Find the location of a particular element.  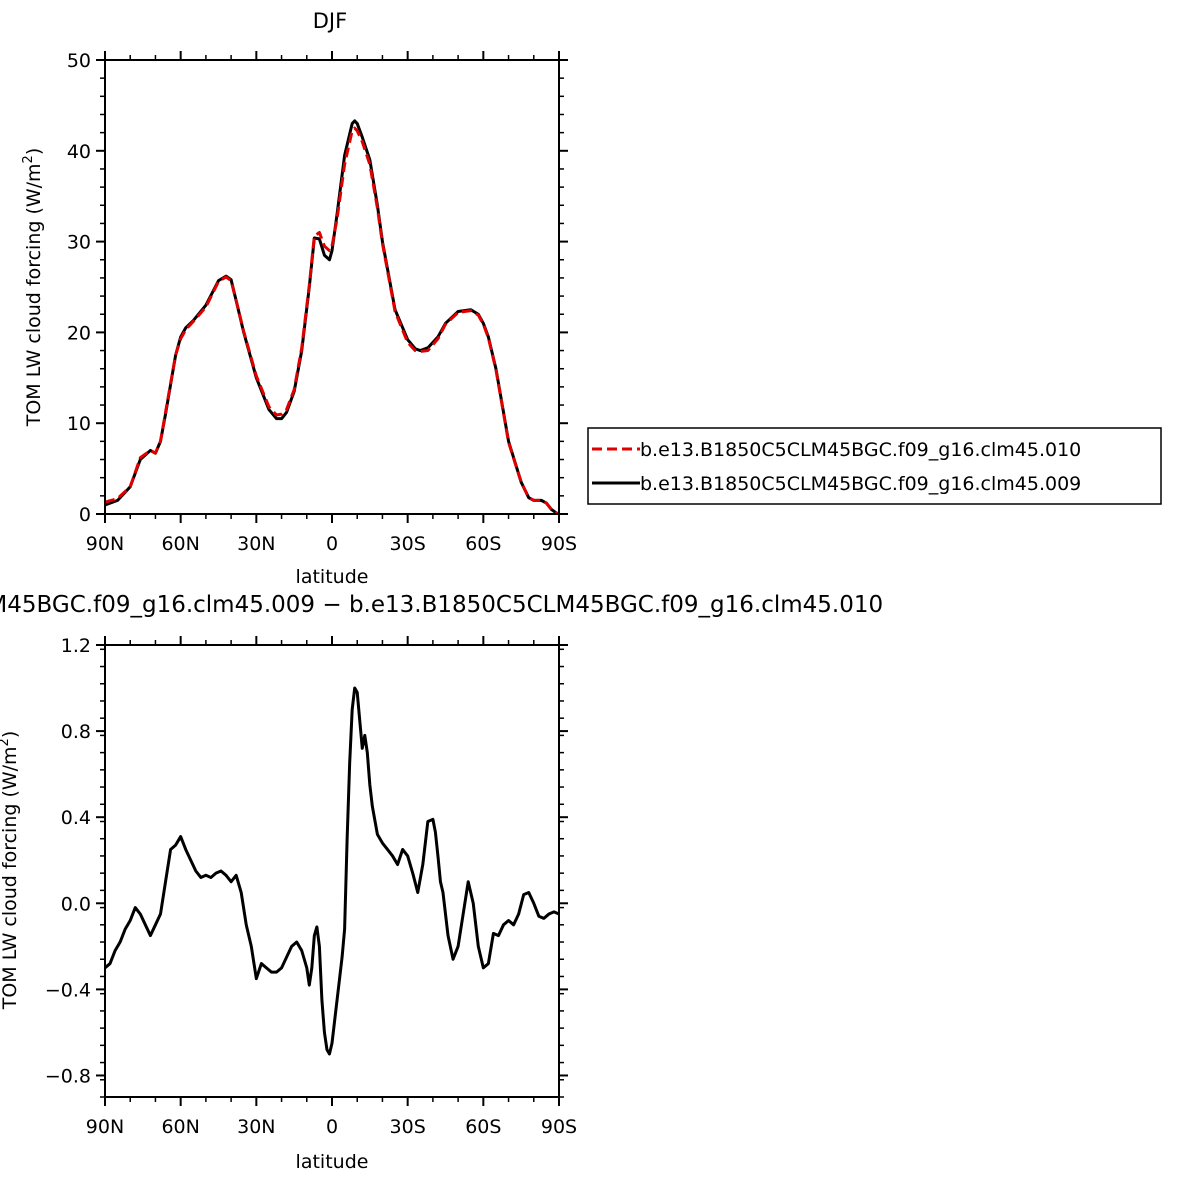

top-y-axis-label-sup: 2 is located at coordinates (28, 159).